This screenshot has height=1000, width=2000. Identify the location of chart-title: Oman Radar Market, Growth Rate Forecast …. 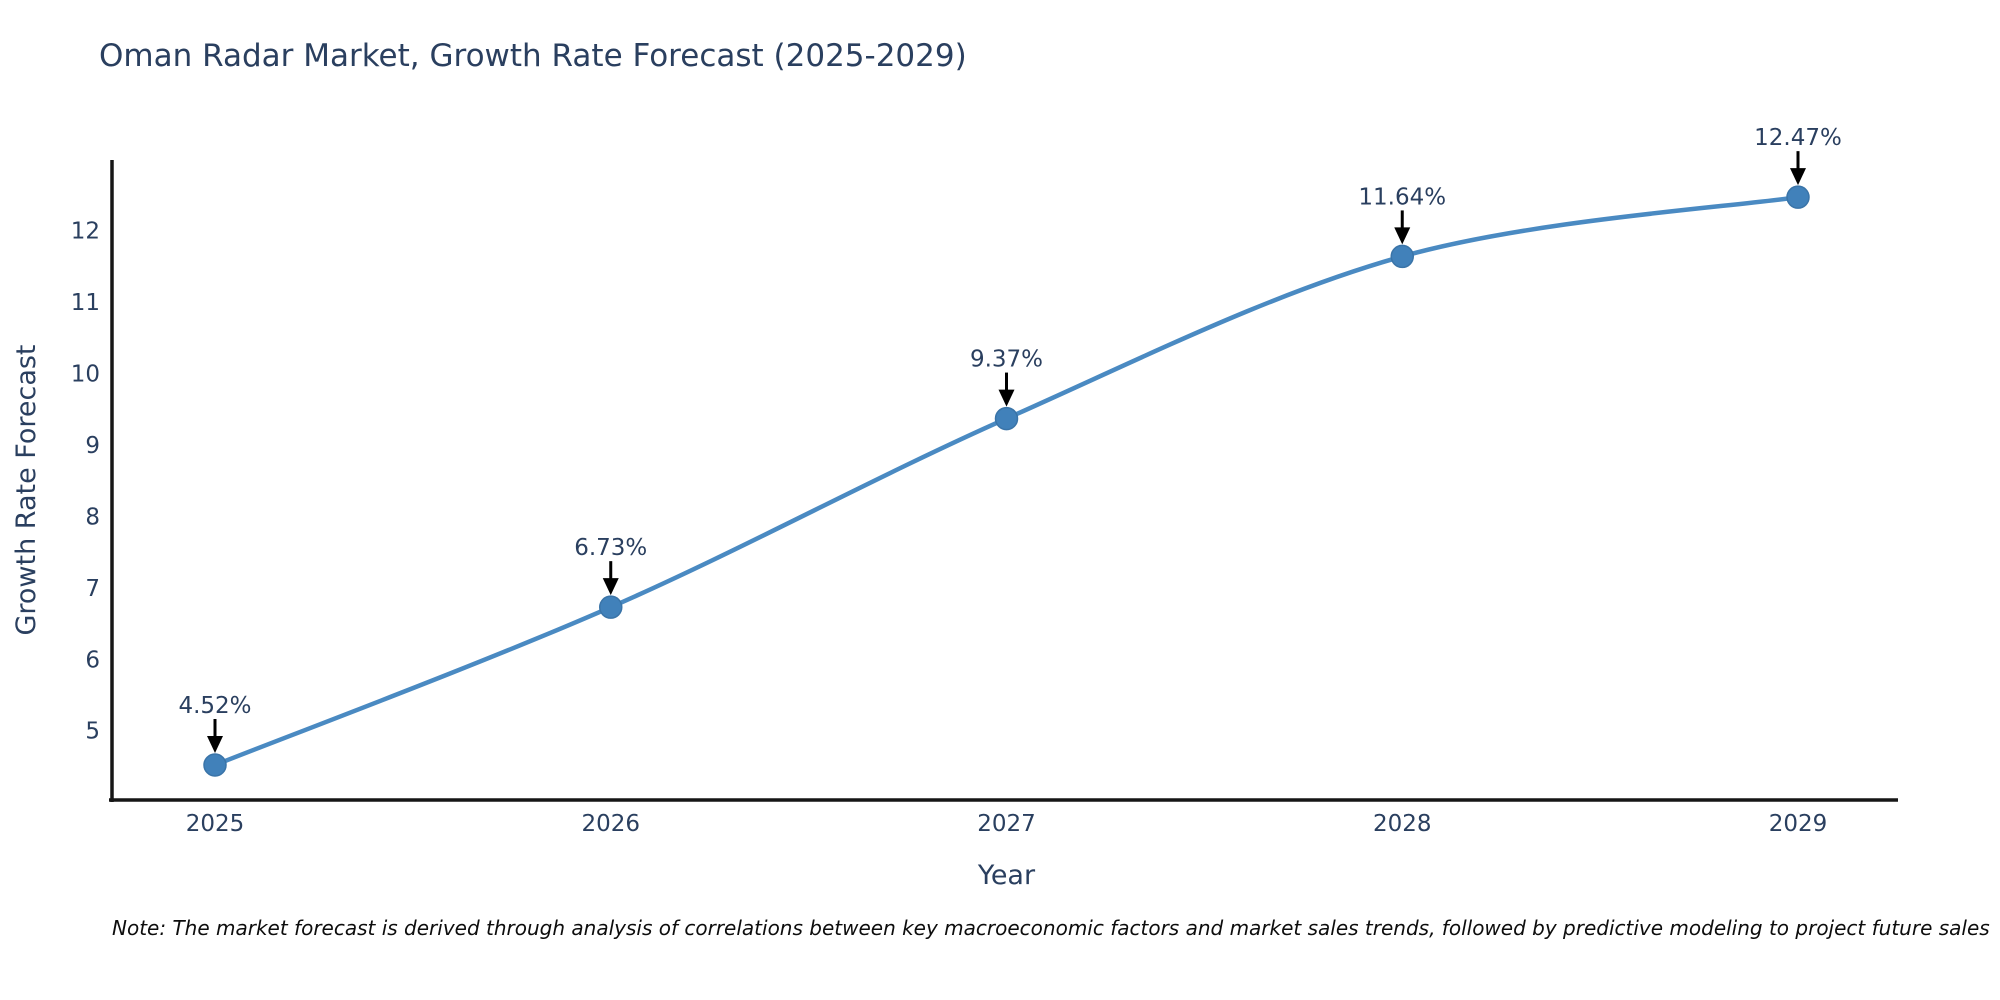
(533, 56).